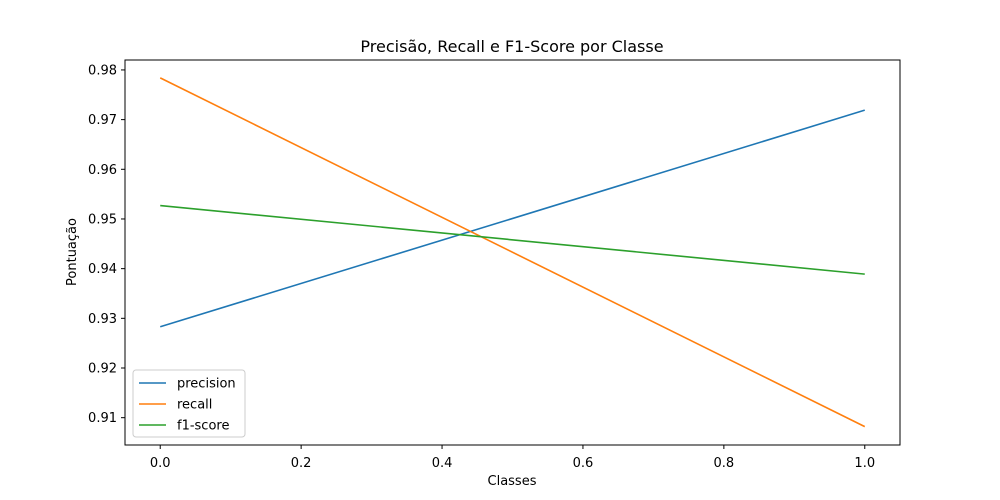 Image resolution: width=1000 pixels, height=500 pixels. I want to click on legend-box, so click(189, 403).